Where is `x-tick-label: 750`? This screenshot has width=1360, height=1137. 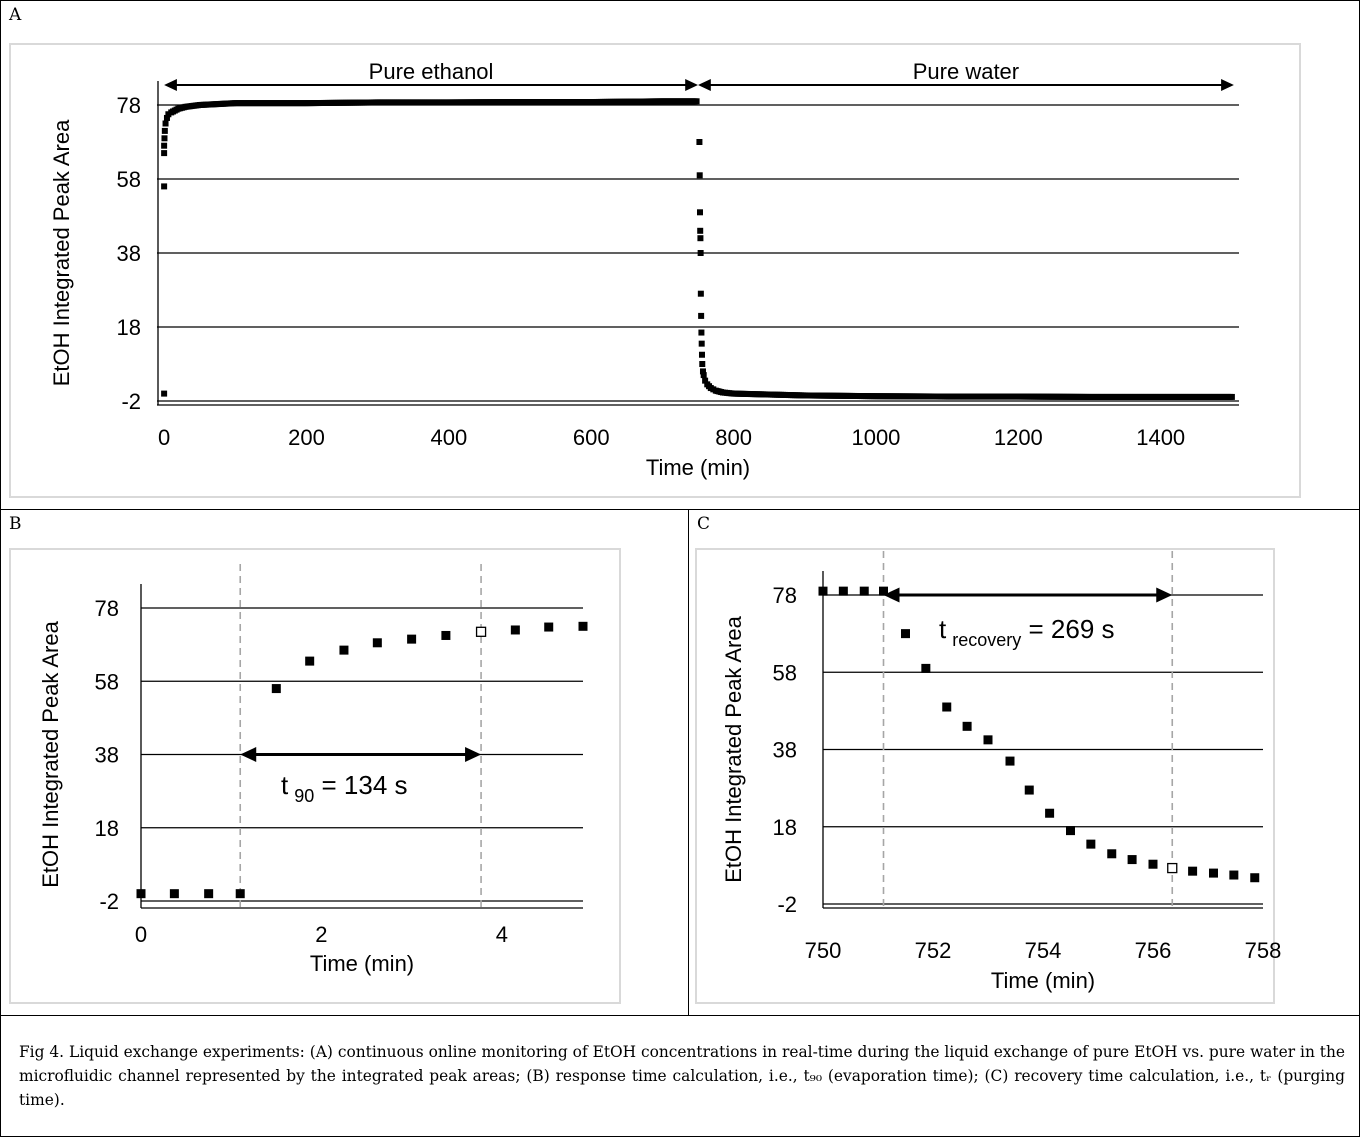 x-tick-label: 750 is located at coordinates (823, 950).